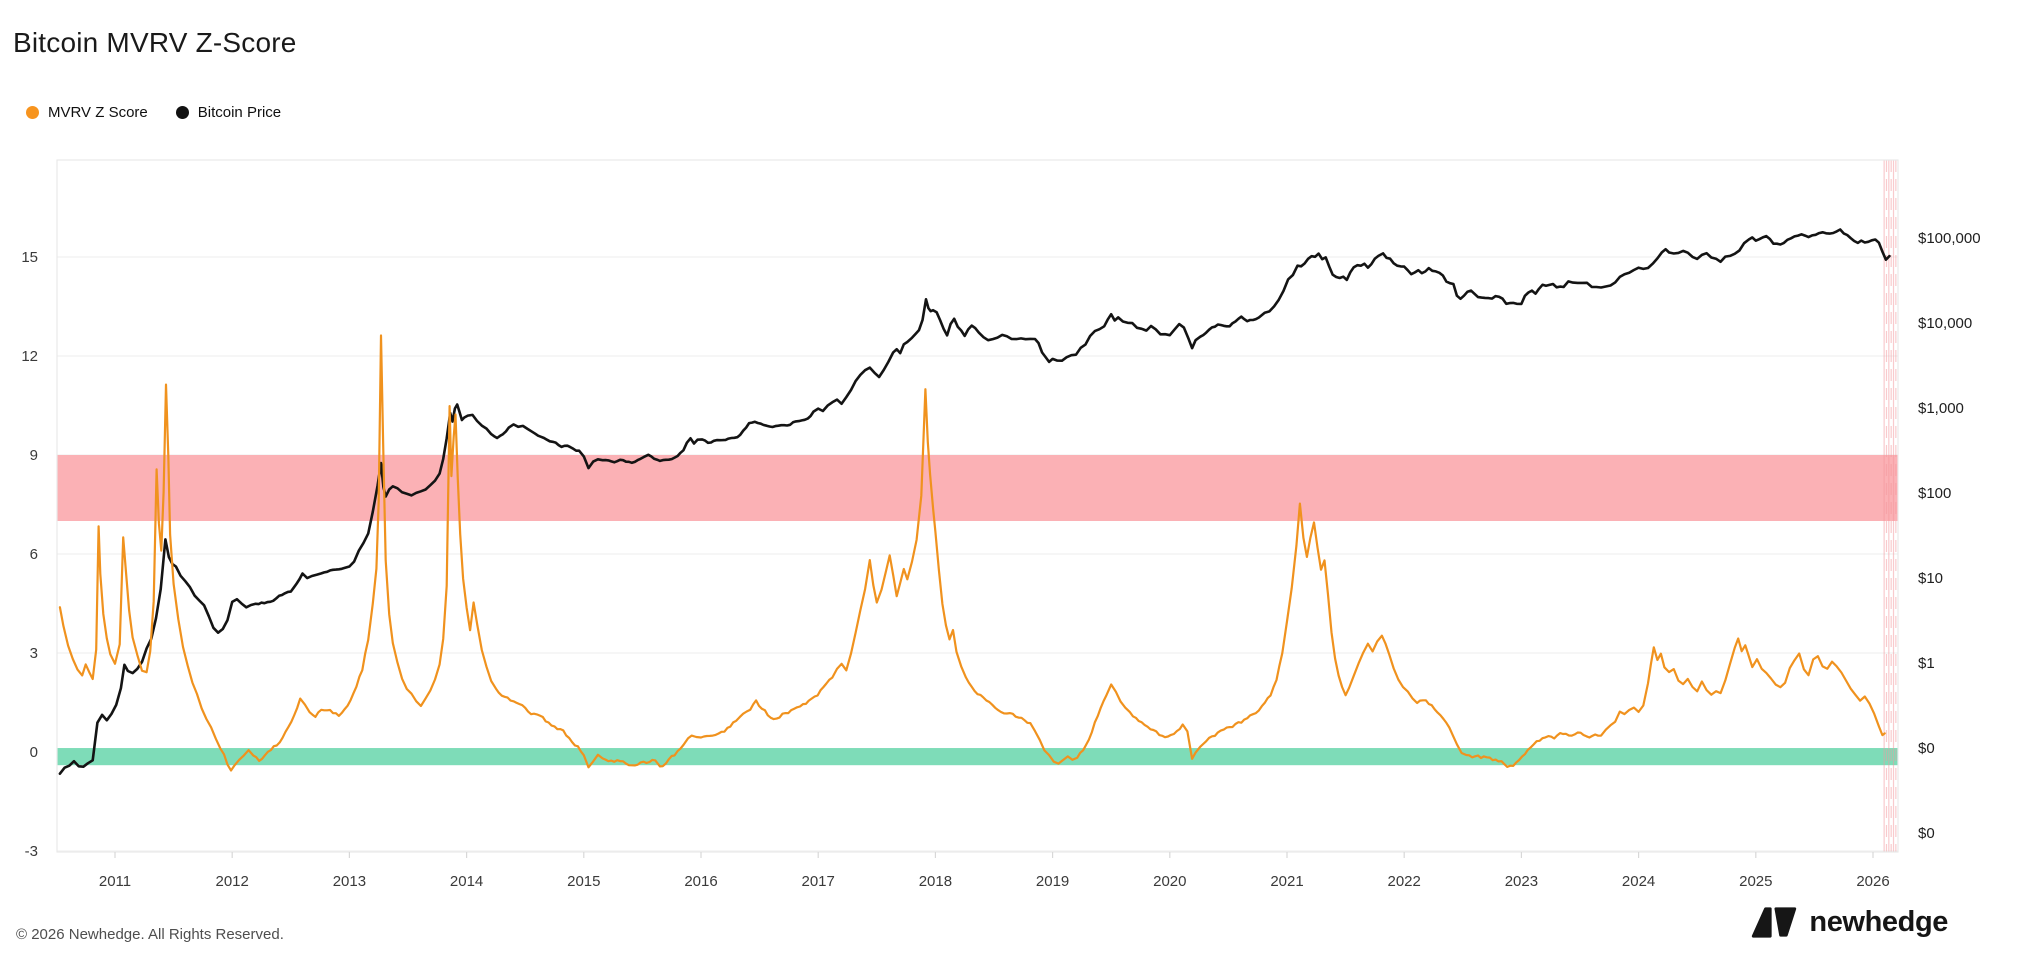  What do you see at coordinates (1934, 493) in the screenshot?
I see `price-axis-tick-label-3: $100` at bounding box center [1934, 493].